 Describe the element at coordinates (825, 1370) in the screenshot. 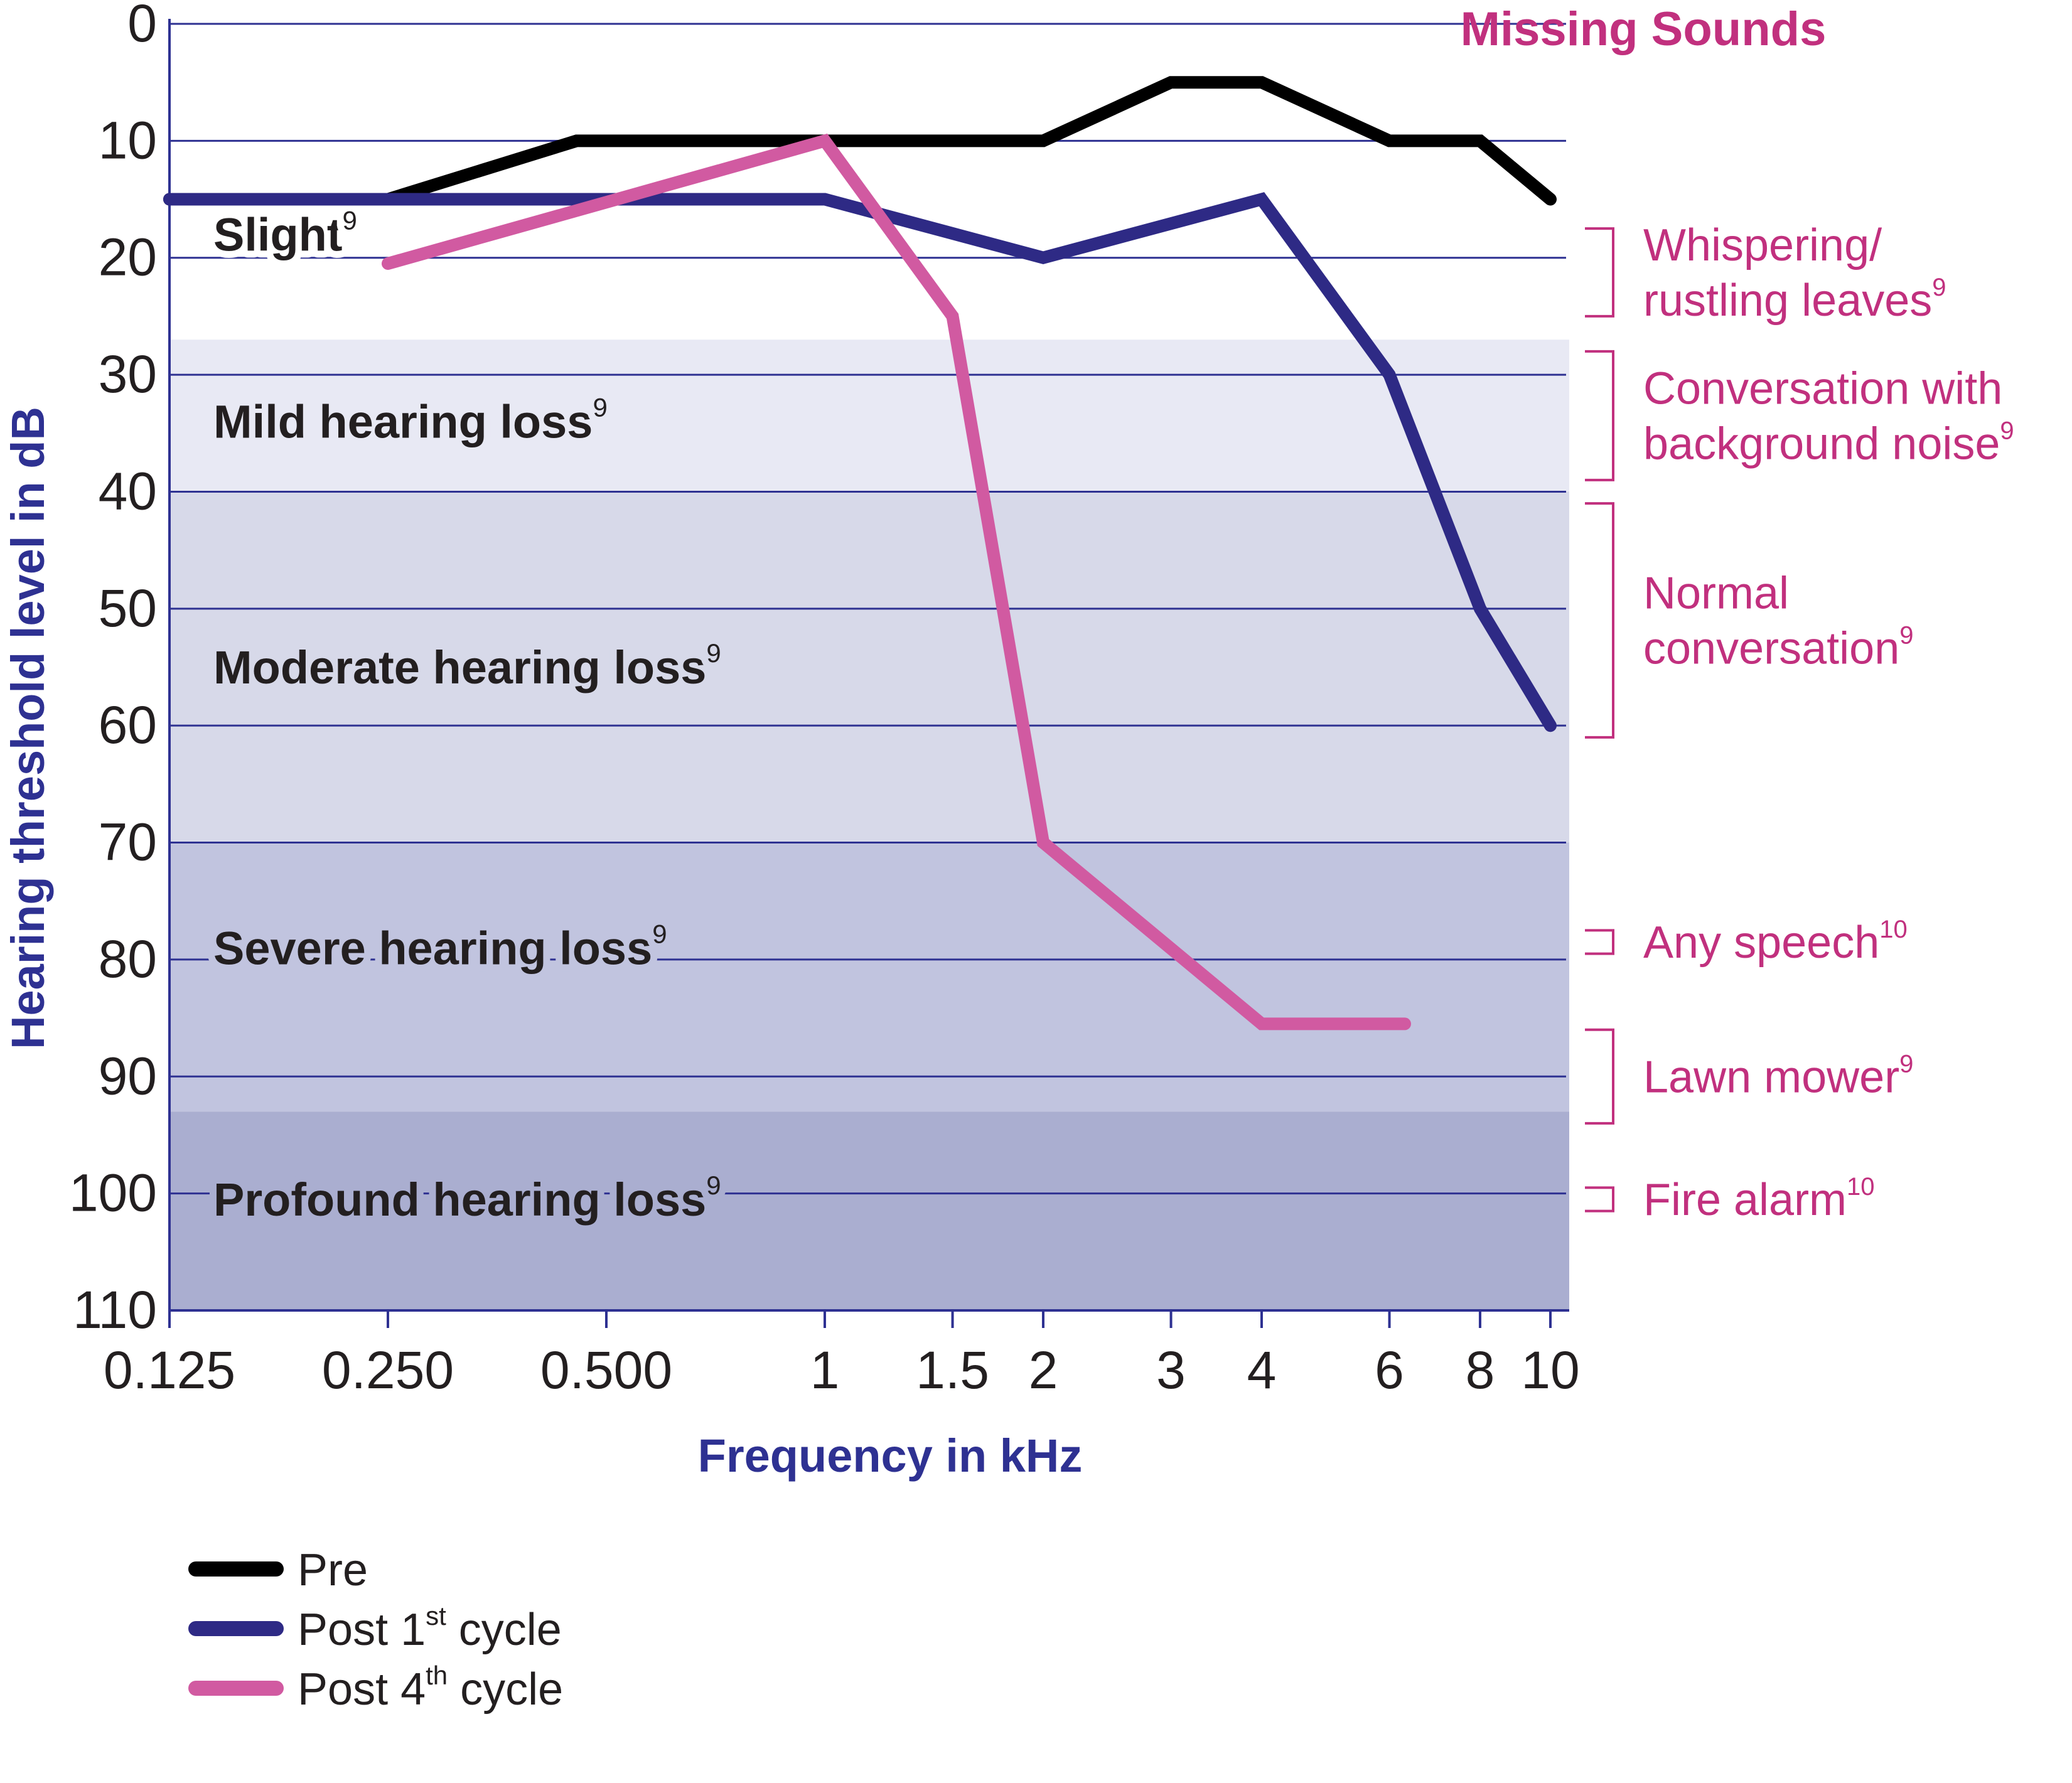

I see `x-tick-label: 1` at that location.